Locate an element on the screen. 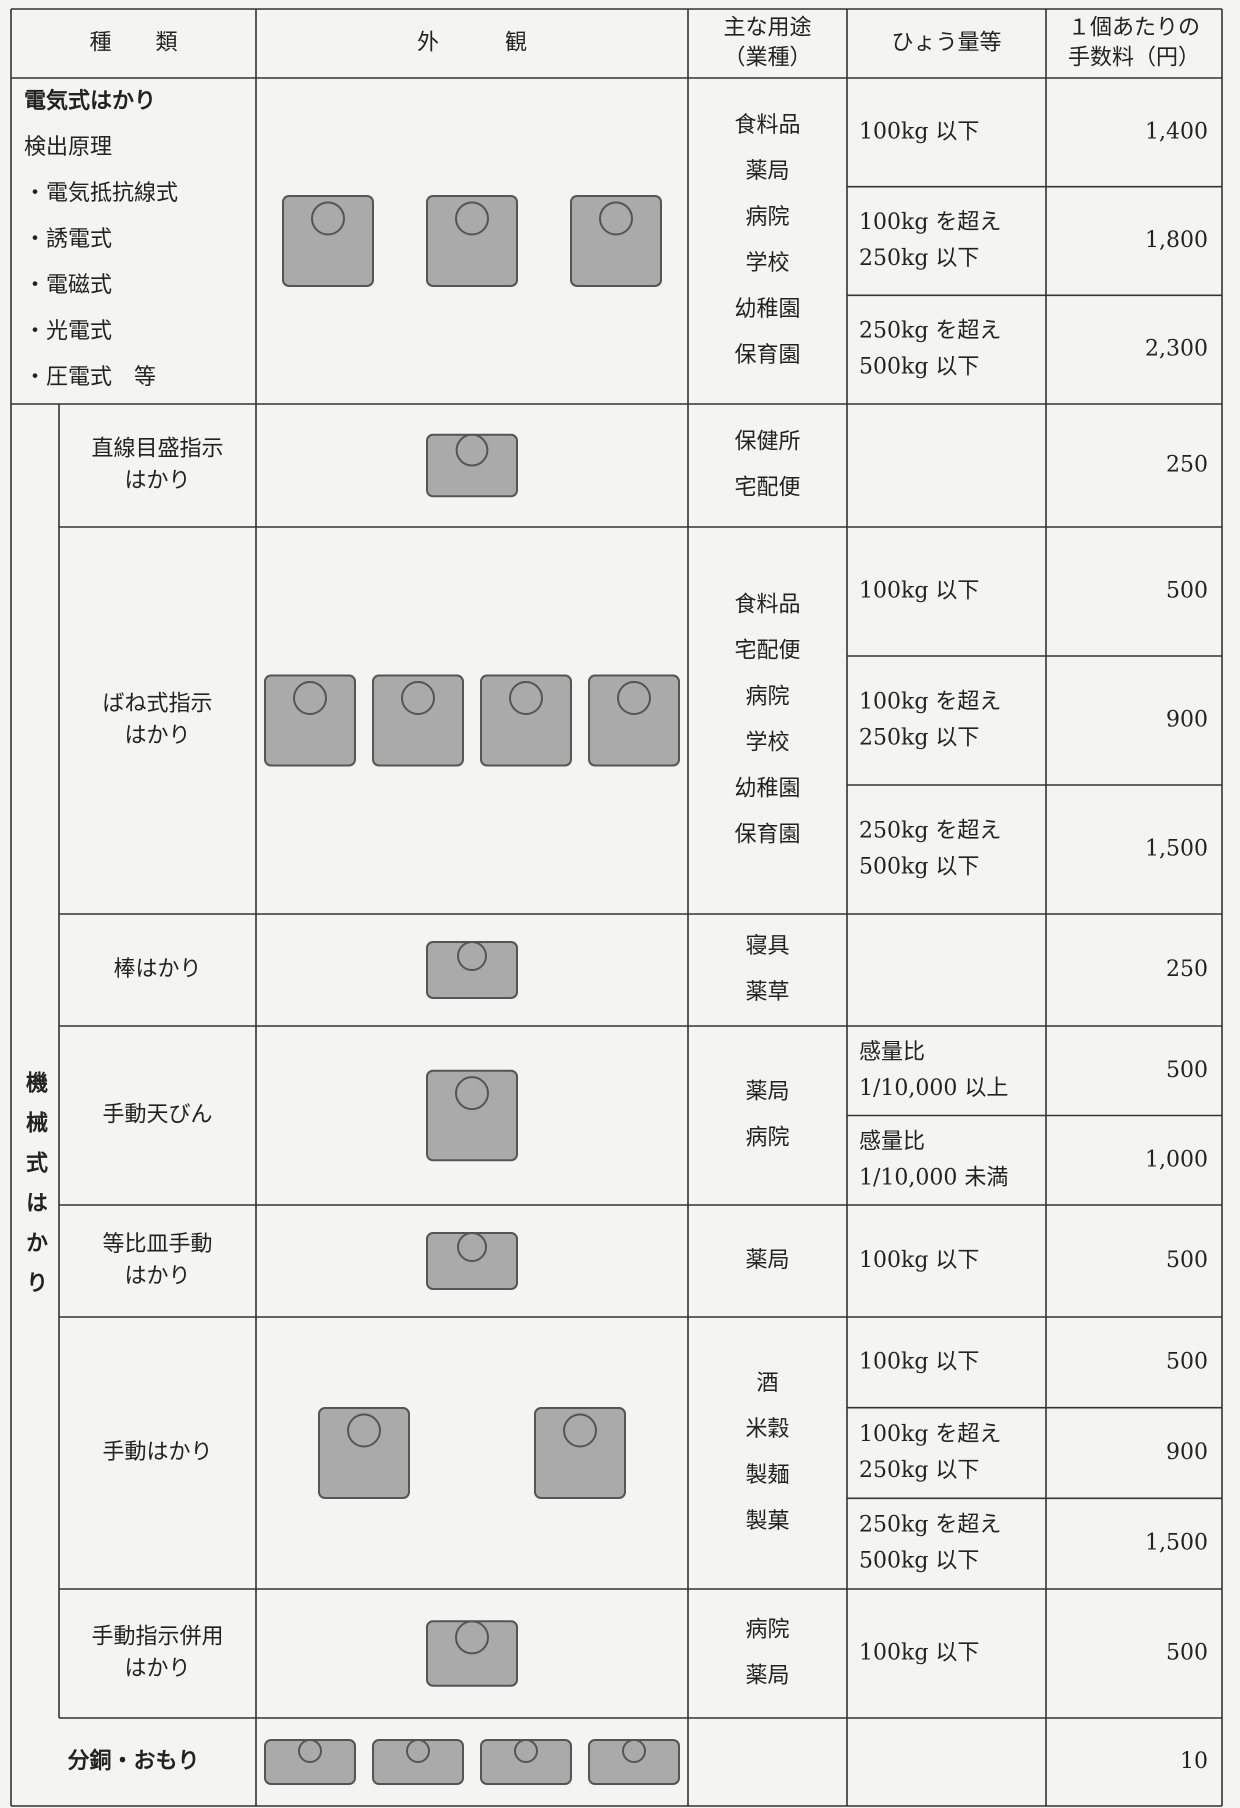 The image size is (1240, 1808). fee: 10 is located at coordinates (1194, 1761).